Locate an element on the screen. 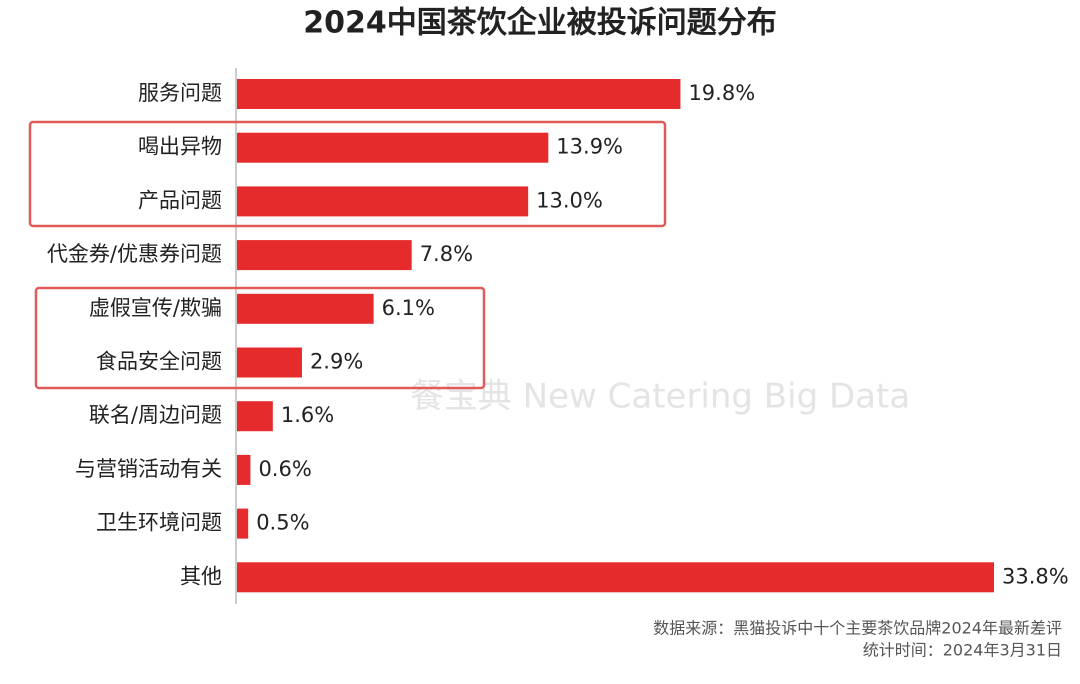 Image resolution: width=1080 pixels, height=684 pixels. category-label: 虚假宣传/欺骗 is located at coordinates (155, 308).